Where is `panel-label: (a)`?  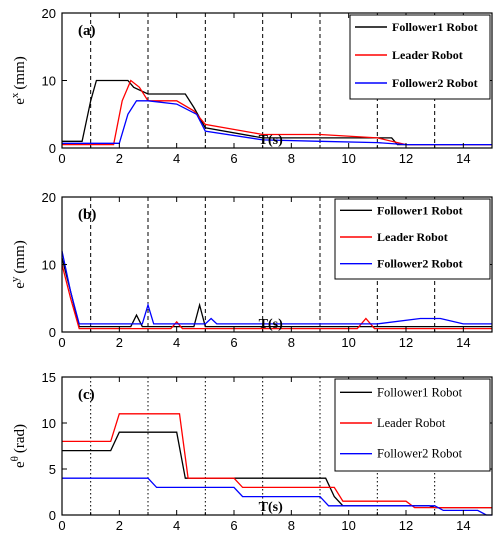 panel-label: (a) is located at coordinates (87, 31).